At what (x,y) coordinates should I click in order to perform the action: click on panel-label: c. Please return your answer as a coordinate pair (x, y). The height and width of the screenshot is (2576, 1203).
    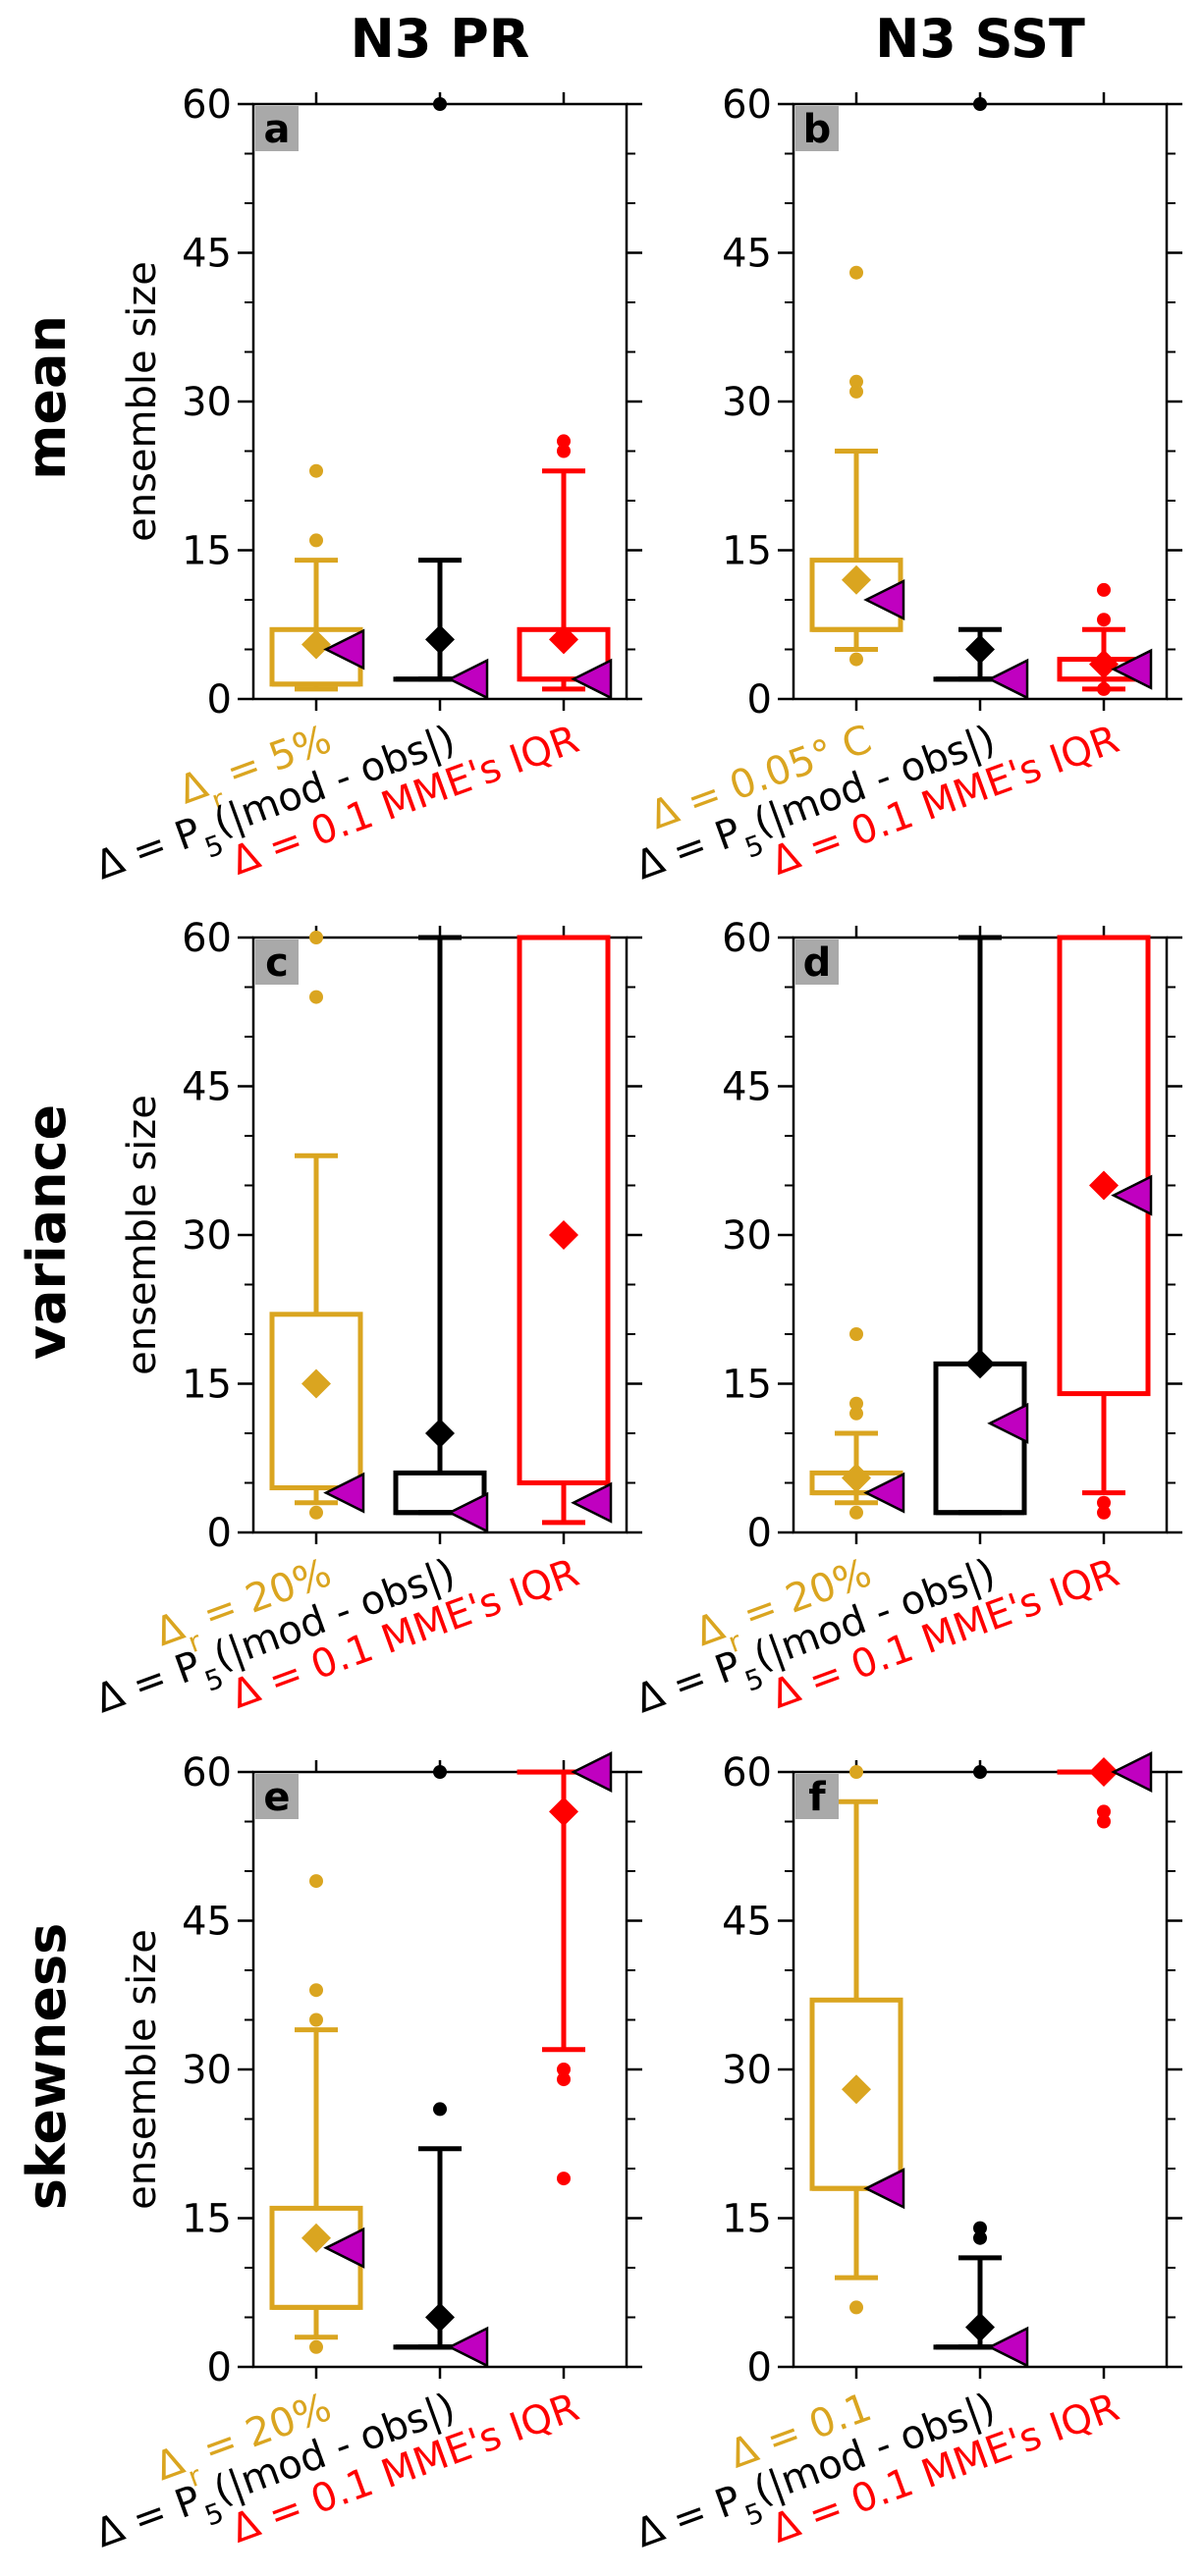
    Looking at the image, I should click on (277, 963).